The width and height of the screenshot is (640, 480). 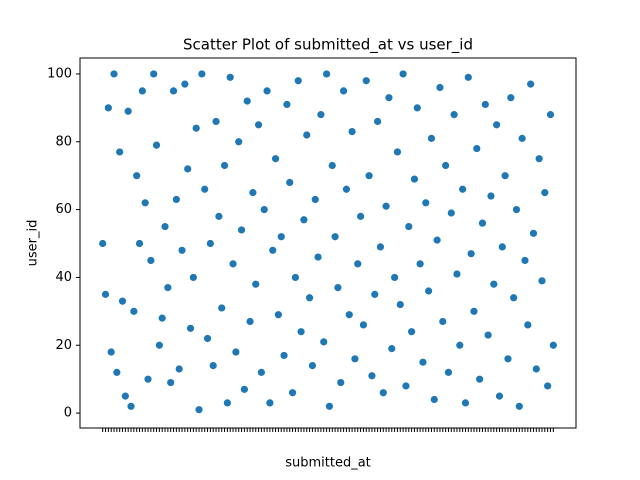 I want to click on y-axis-label: user_id, so click(x=33, y=243).